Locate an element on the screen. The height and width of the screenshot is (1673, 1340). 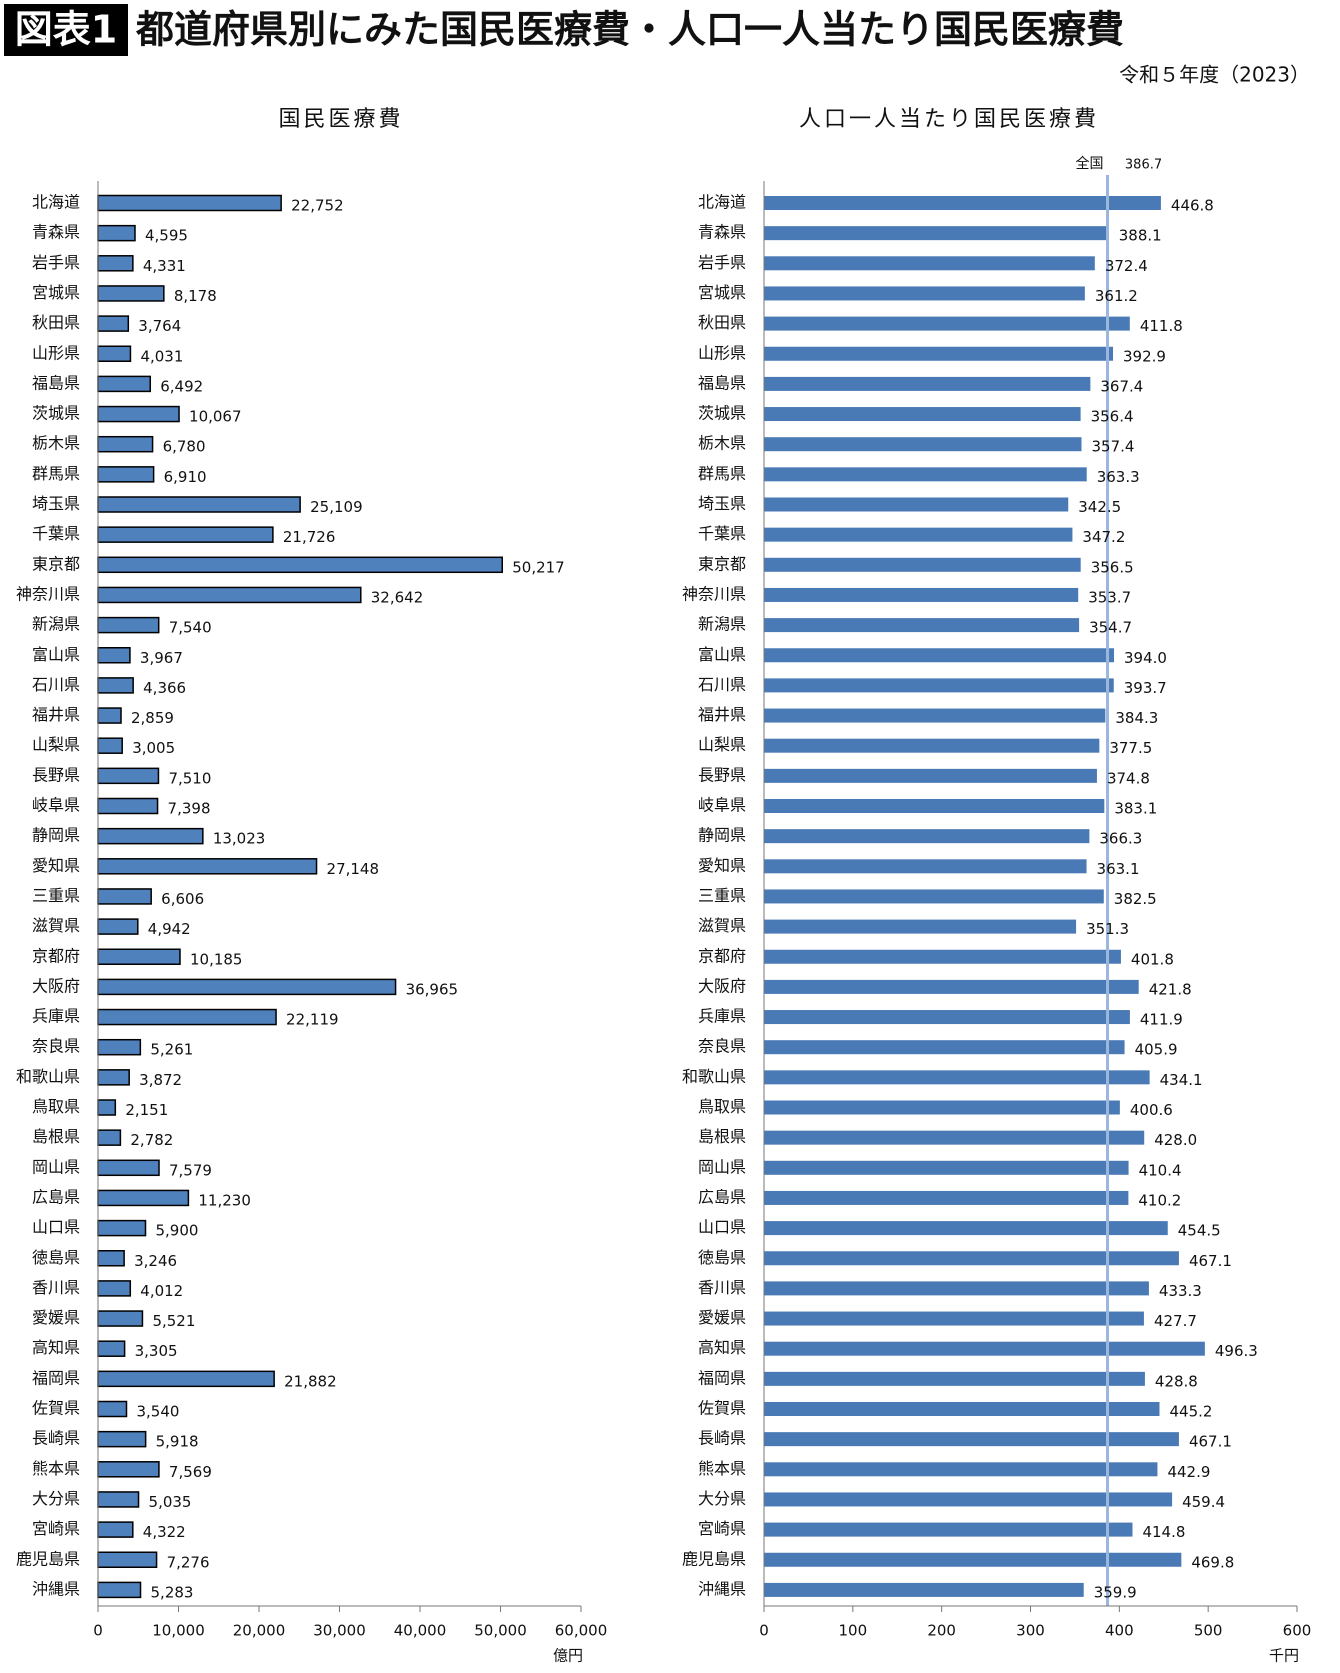
x-tick-label: 0 is located at coordinates (764, 1631).